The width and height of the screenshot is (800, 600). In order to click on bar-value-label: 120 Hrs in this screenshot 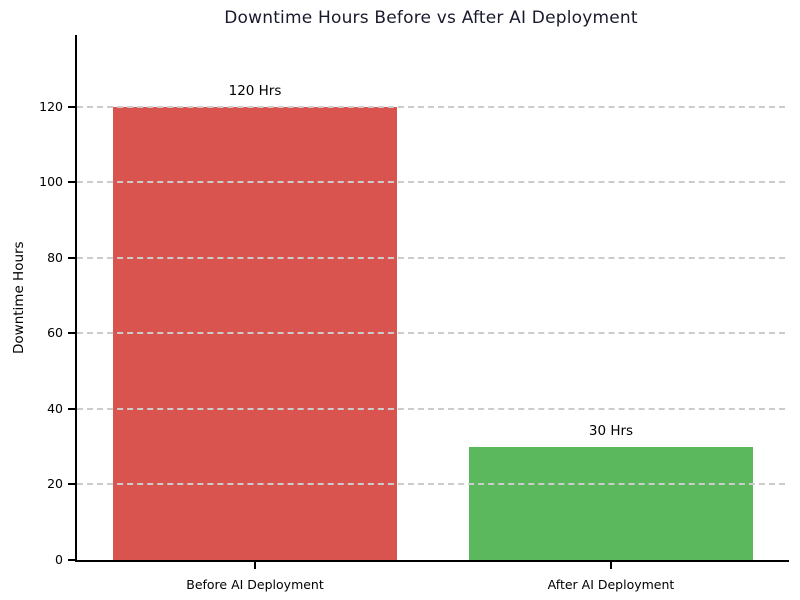, I will do `click(255, 90)`.